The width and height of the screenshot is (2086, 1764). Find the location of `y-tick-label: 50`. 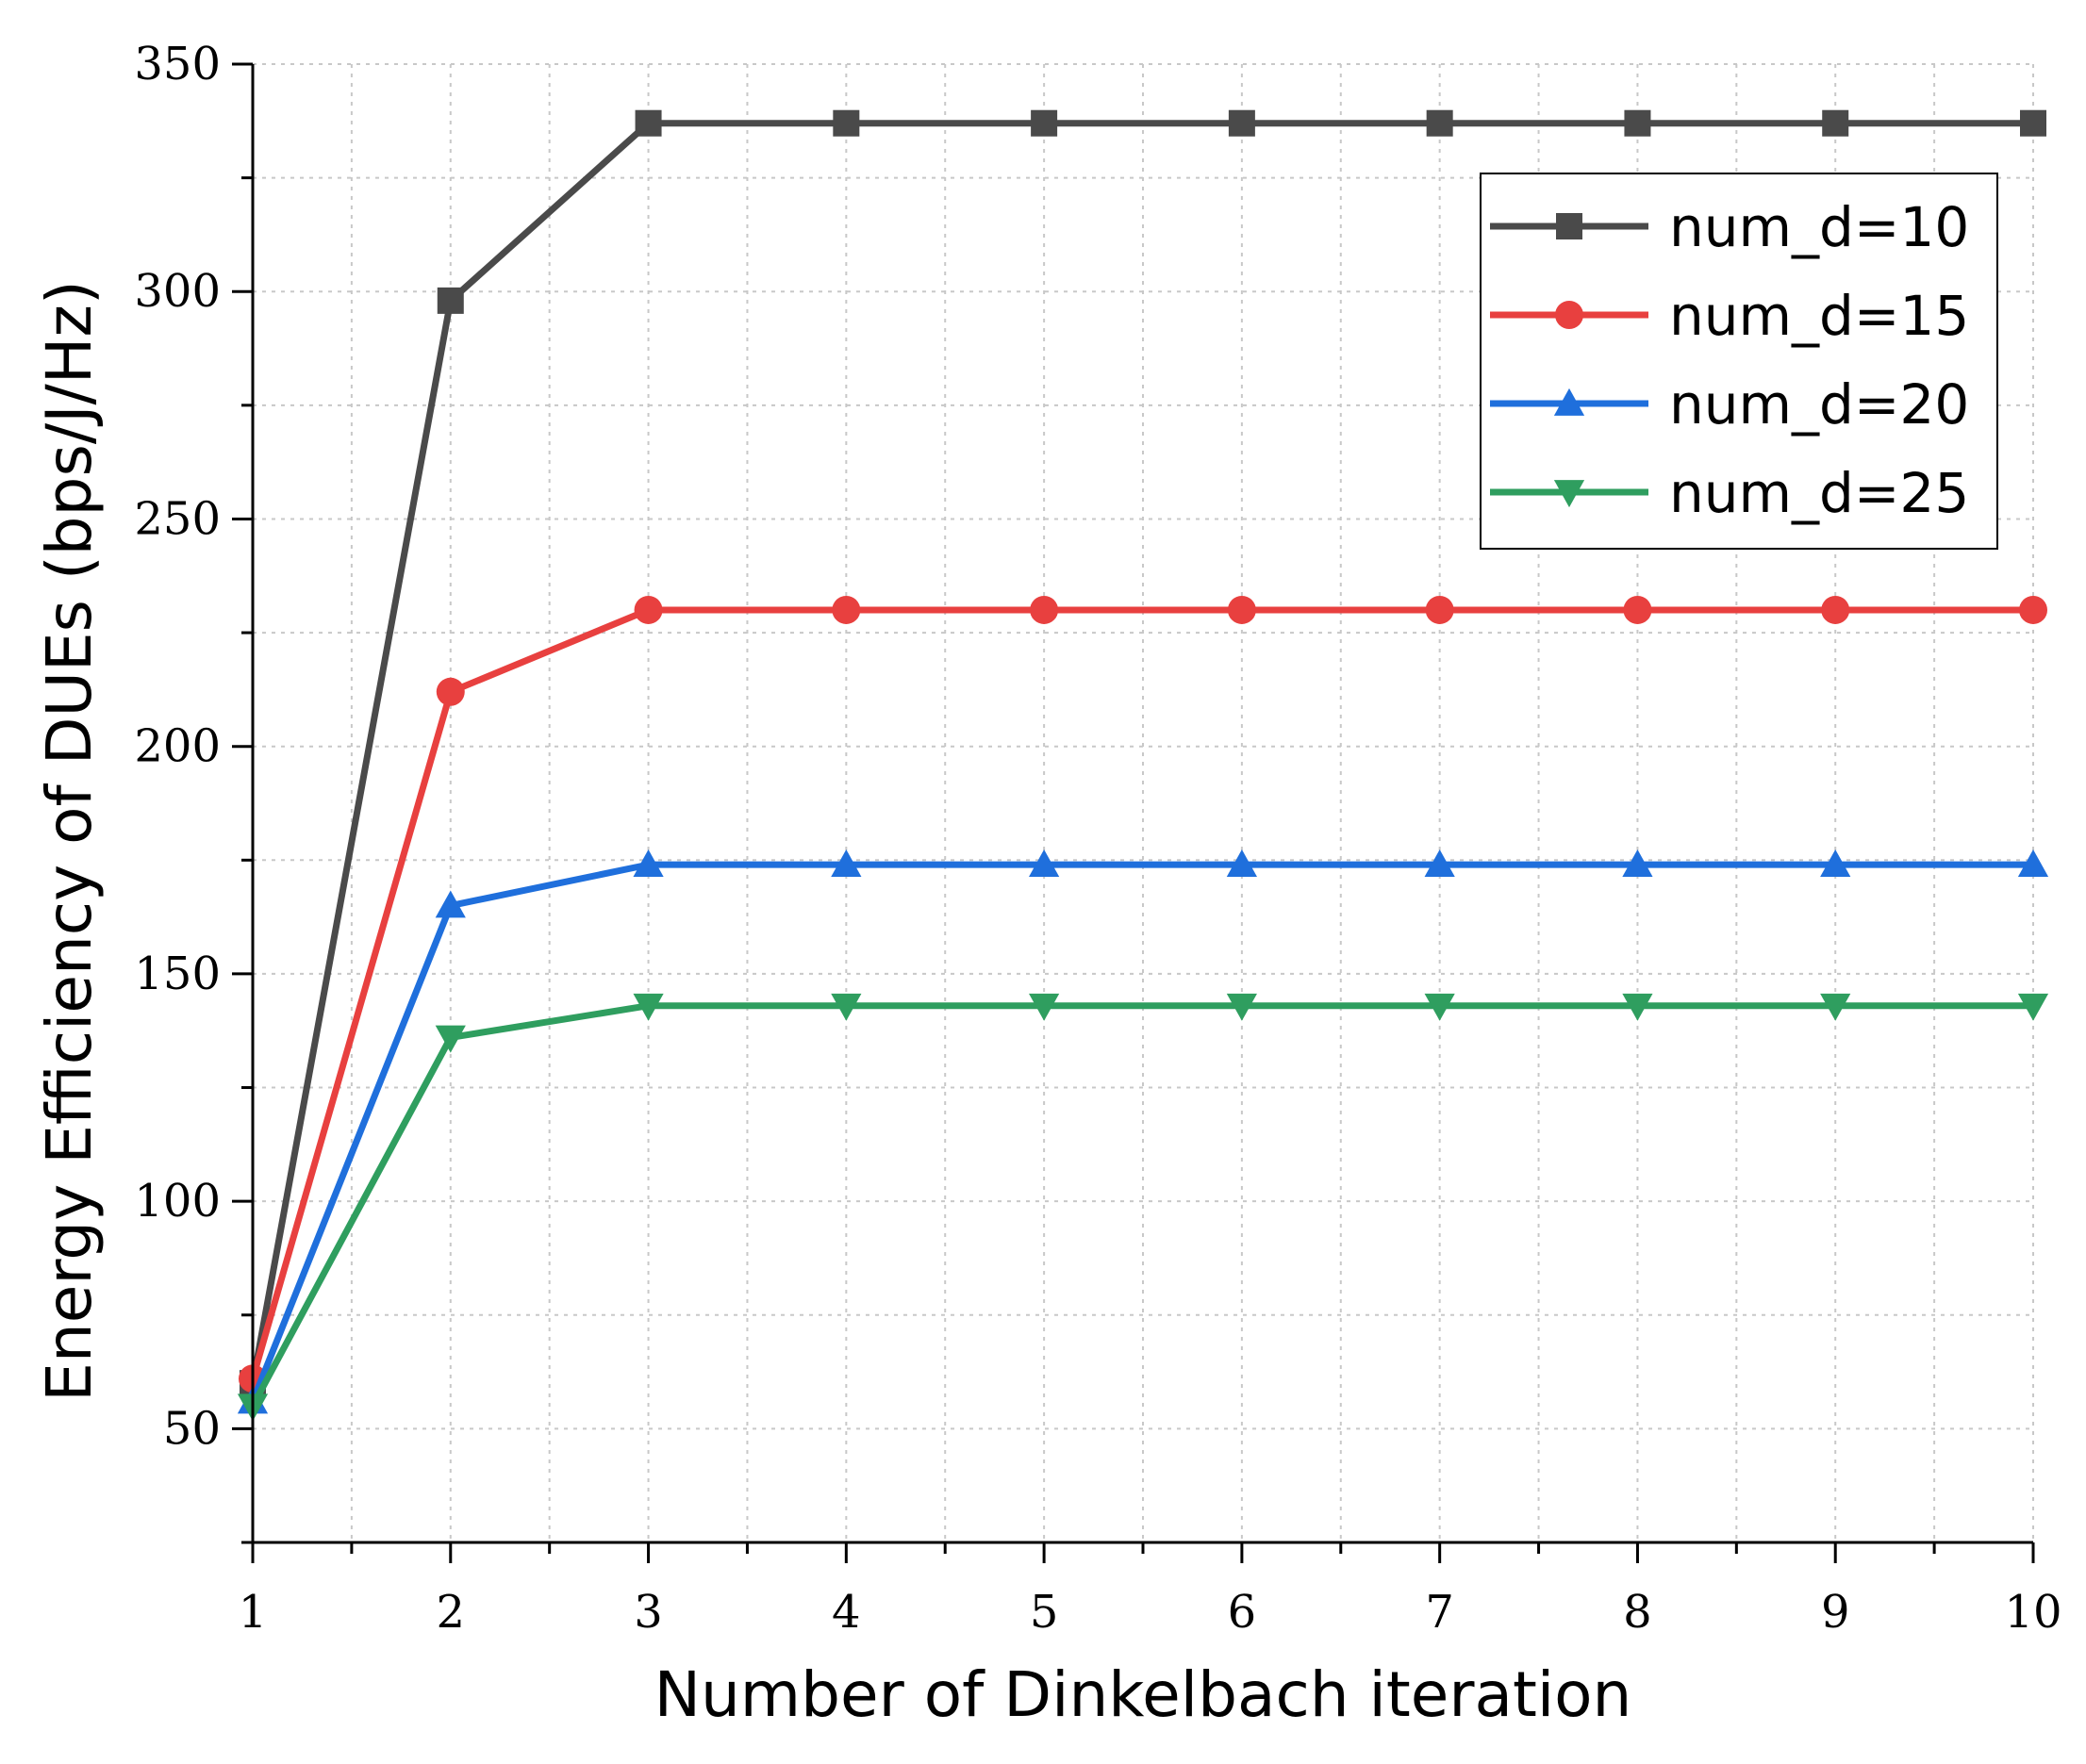

y-tick-label: 50 is located at coordinates (192, 1428).